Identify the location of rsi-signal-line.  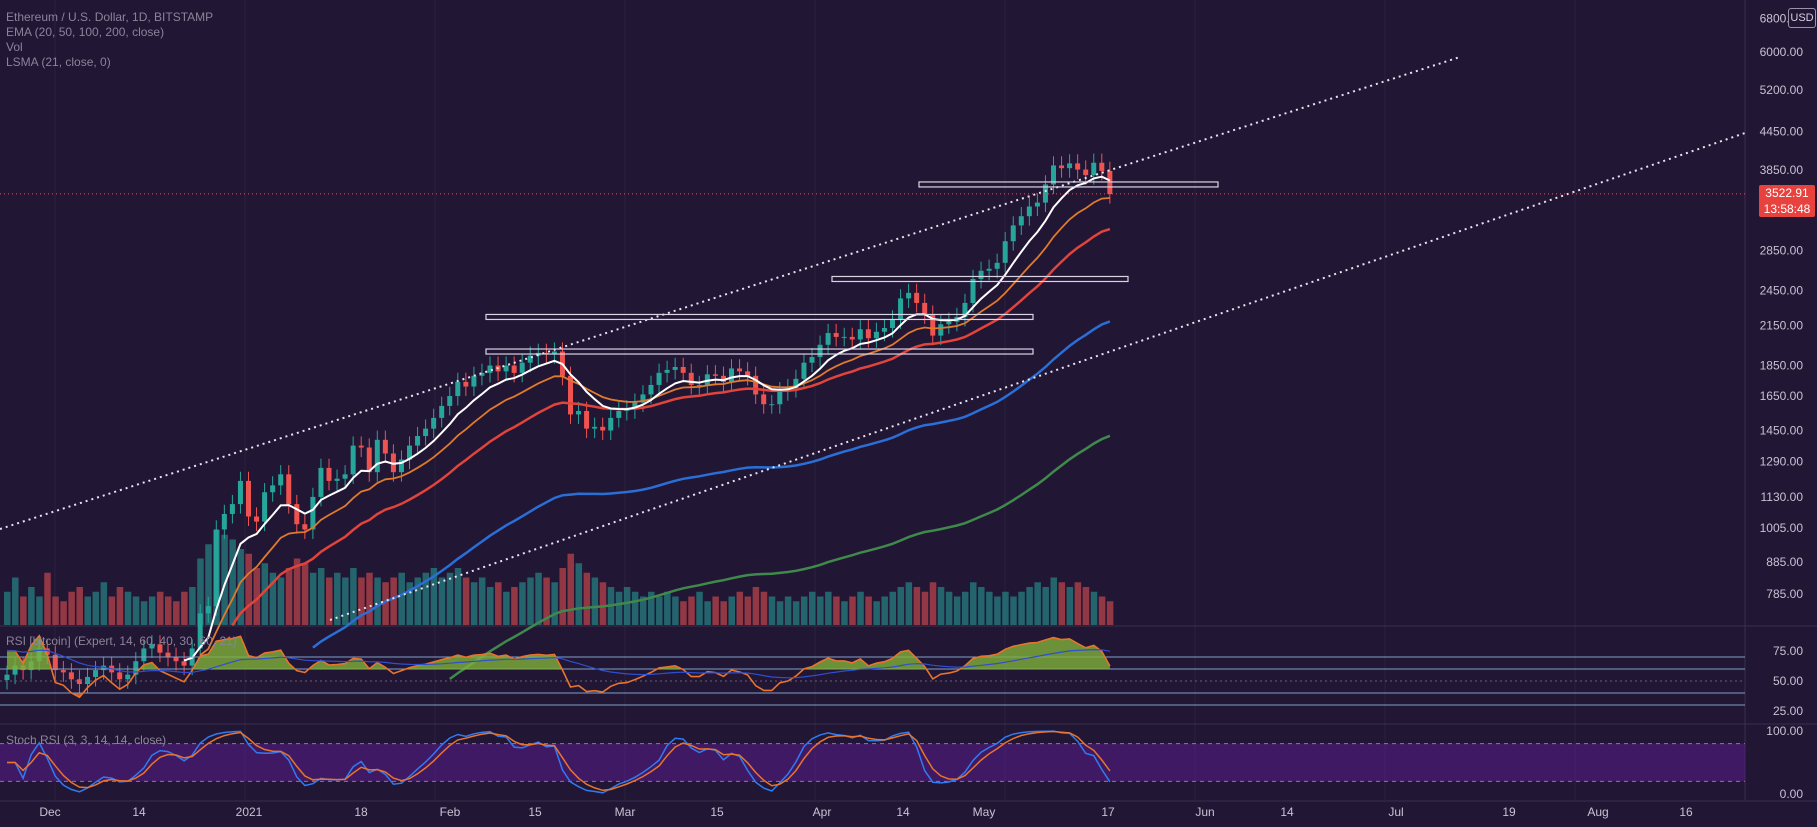
(559, 663).